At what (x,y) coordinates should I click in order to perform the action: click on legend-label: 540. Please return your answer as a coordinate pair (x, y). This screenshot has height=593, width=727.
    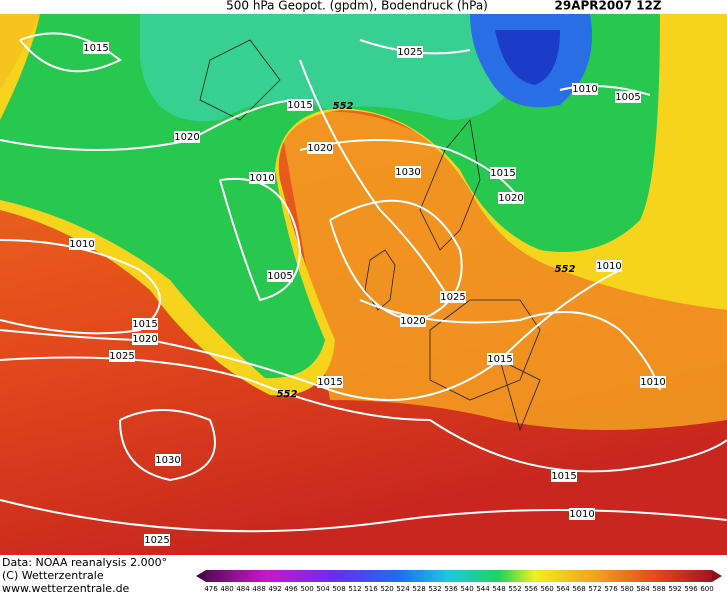
    Looking at the image, I should click on (466, 589).